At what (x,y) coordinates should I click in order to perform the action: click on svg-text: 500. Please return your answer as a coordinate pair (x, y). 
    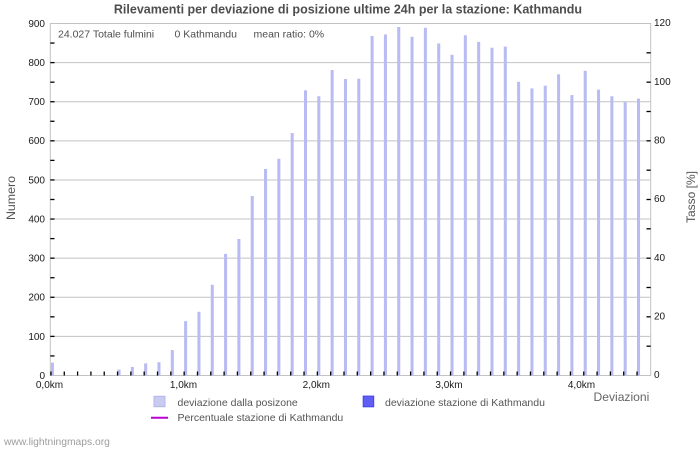
    Looking at the image, I should click on (36, 180).